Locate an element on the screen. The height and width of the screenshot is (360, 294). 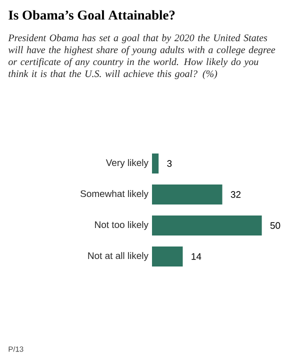
data-label: 14 is located at coordinates (197, 256).